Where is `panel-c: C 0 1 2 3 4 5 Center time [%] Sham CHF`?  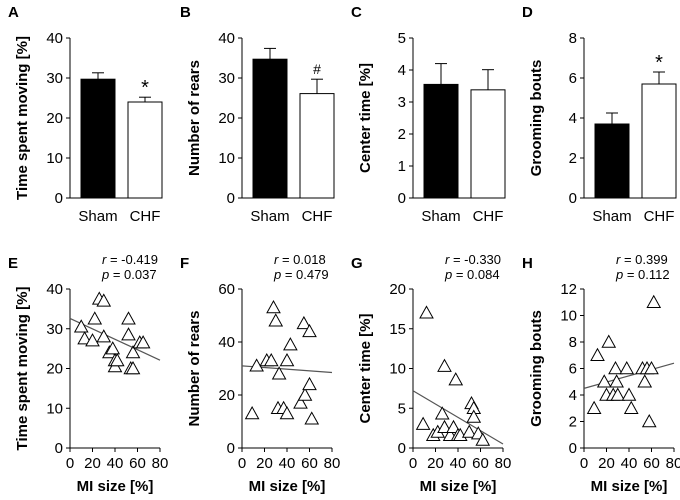 panel-c: C 0 1 2 3 4 5 Center time [%] Sham CHF is located at coordinates (428, 114).